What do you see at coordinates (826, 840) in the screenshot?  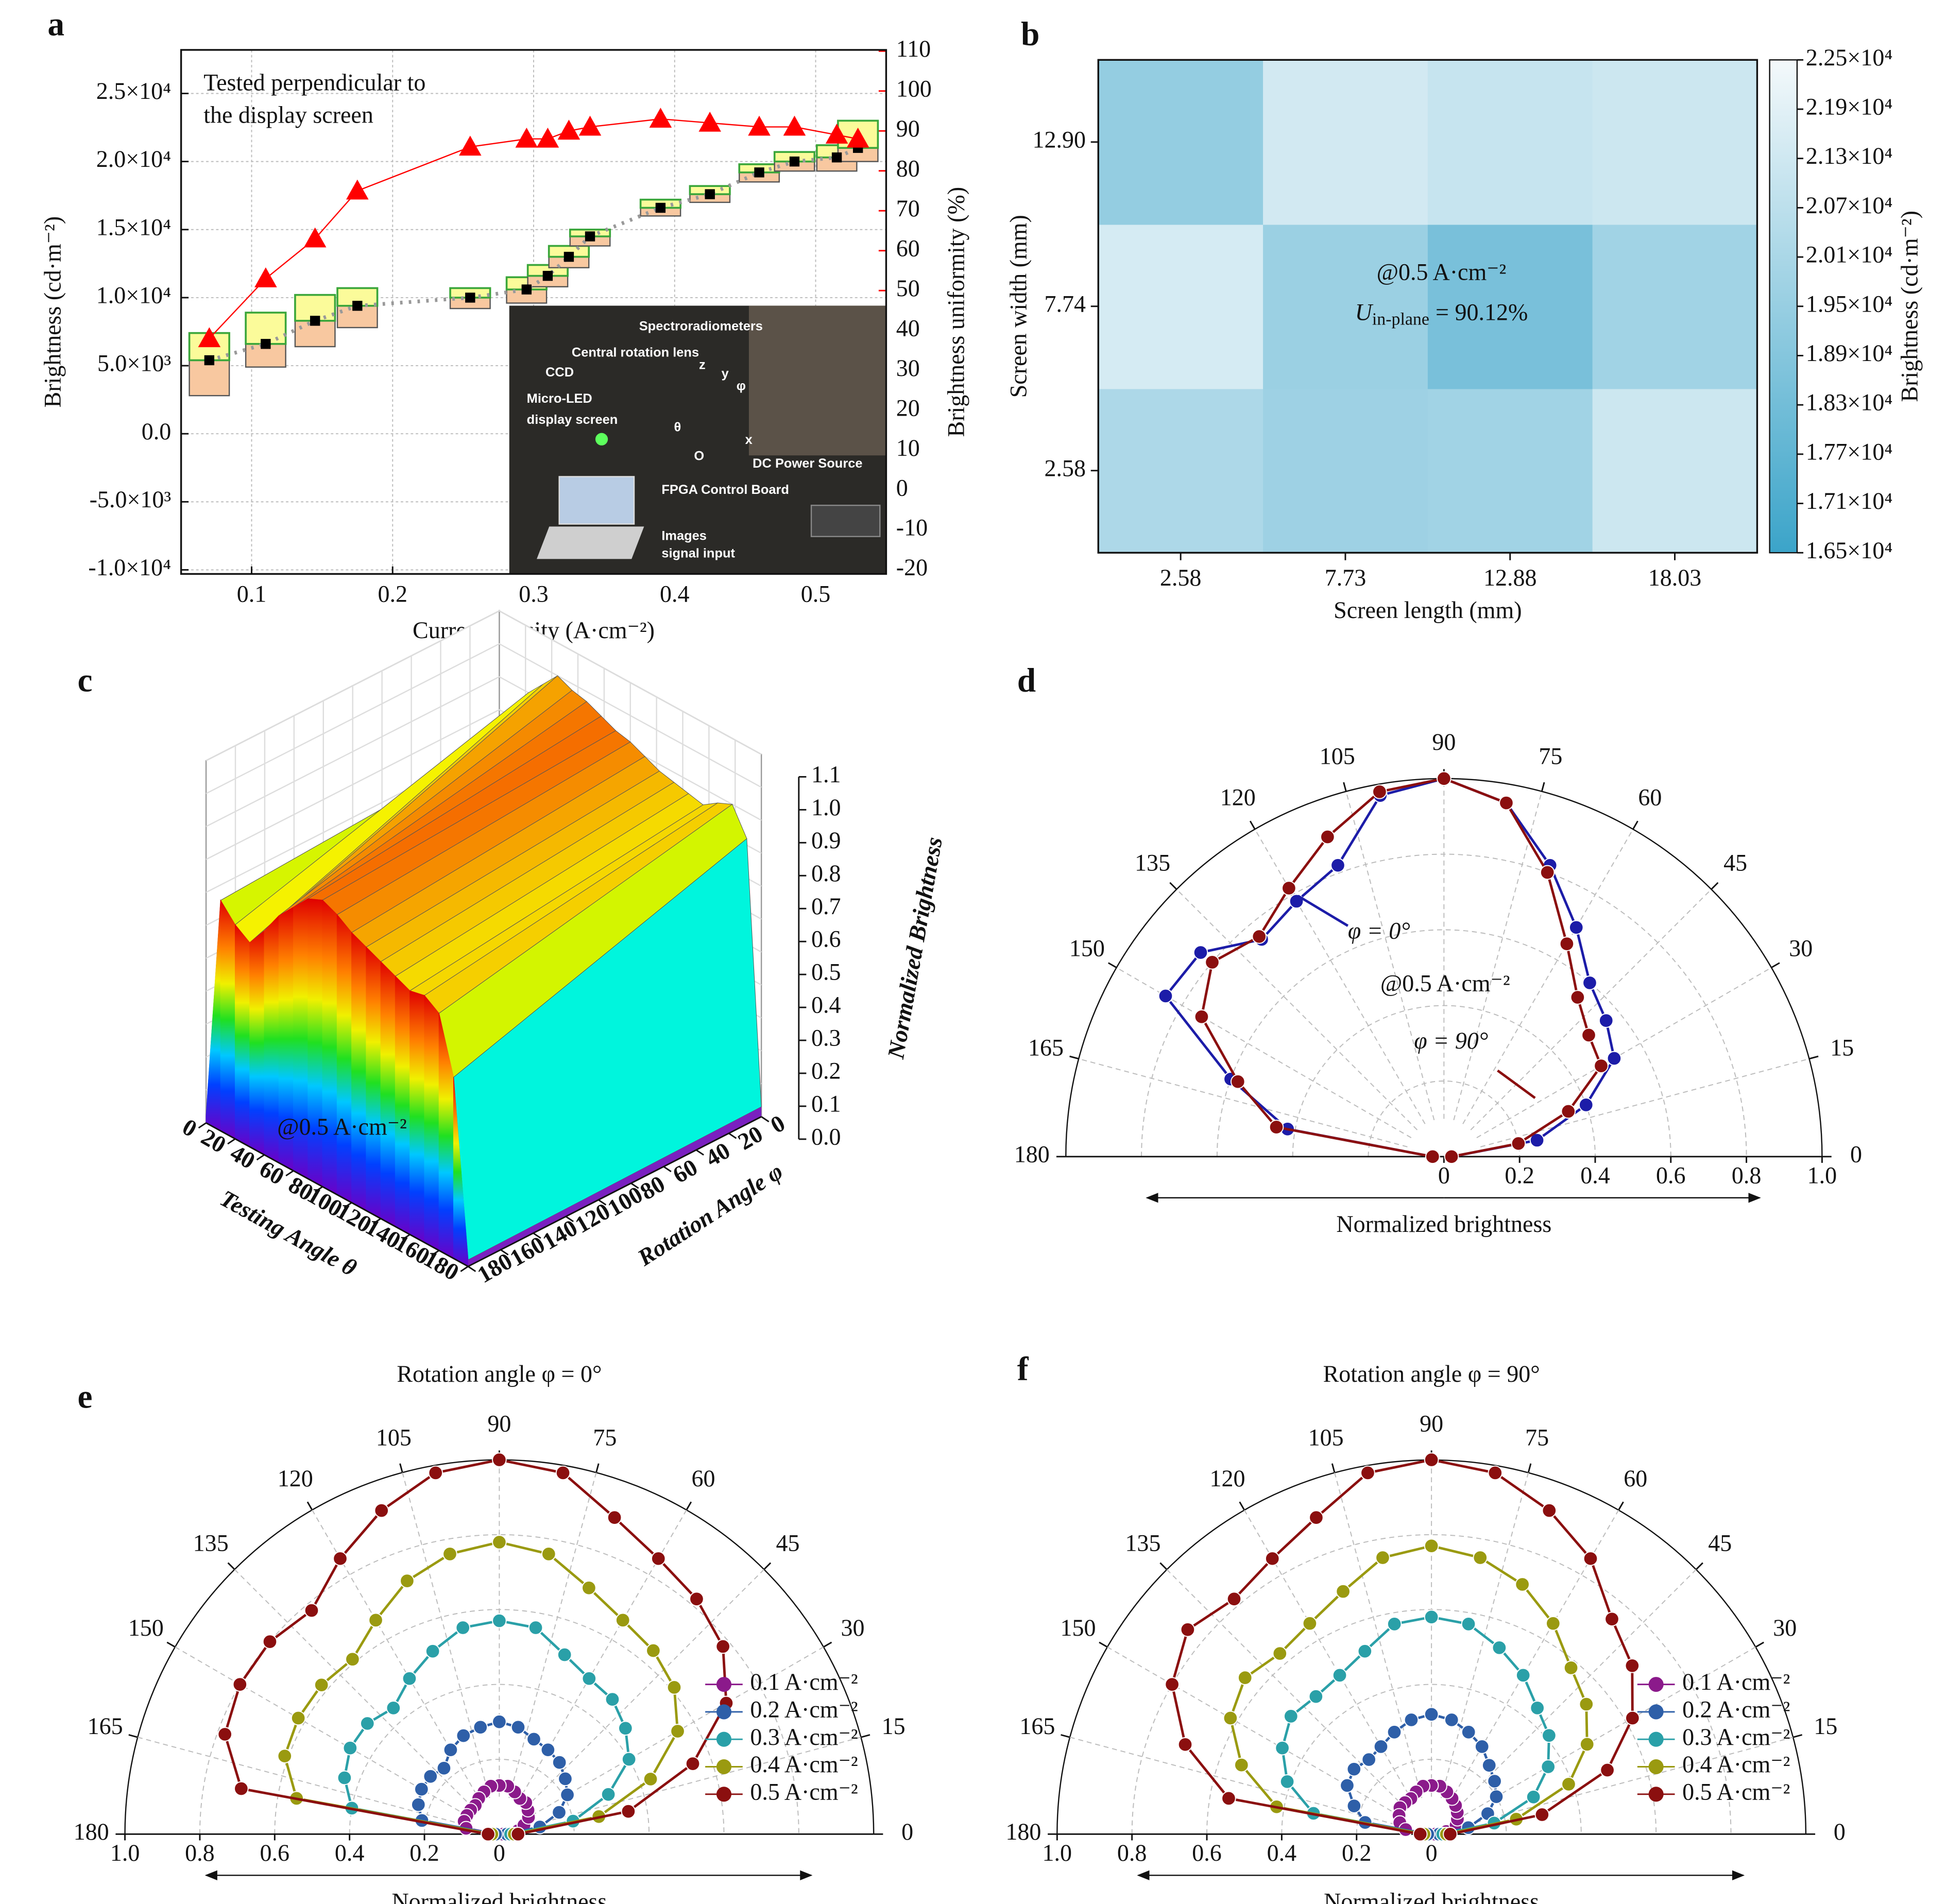 I see `z-tick-label: 0.9` at bounding box center [826, 840].